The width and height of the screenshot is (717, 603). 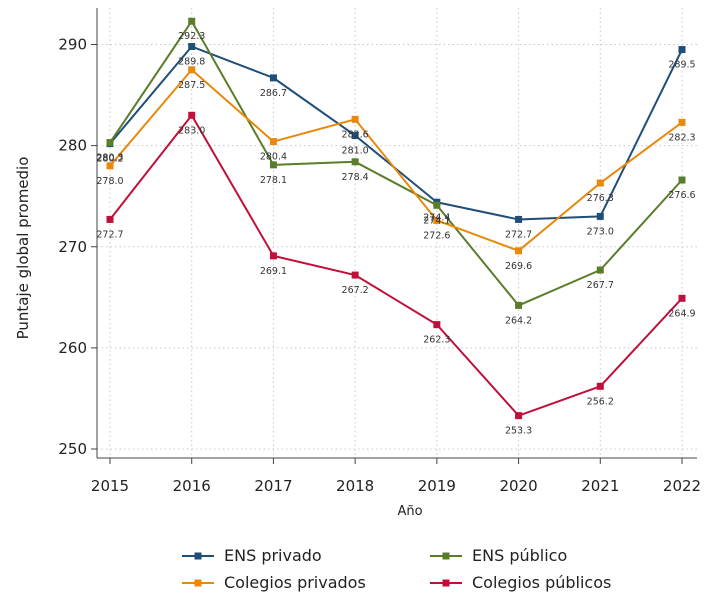 What do you see at coordinates (109, 234) in the screenshot?
I see `data-label-colegios-publicos: 272.7` at bounding box center [109, 234].